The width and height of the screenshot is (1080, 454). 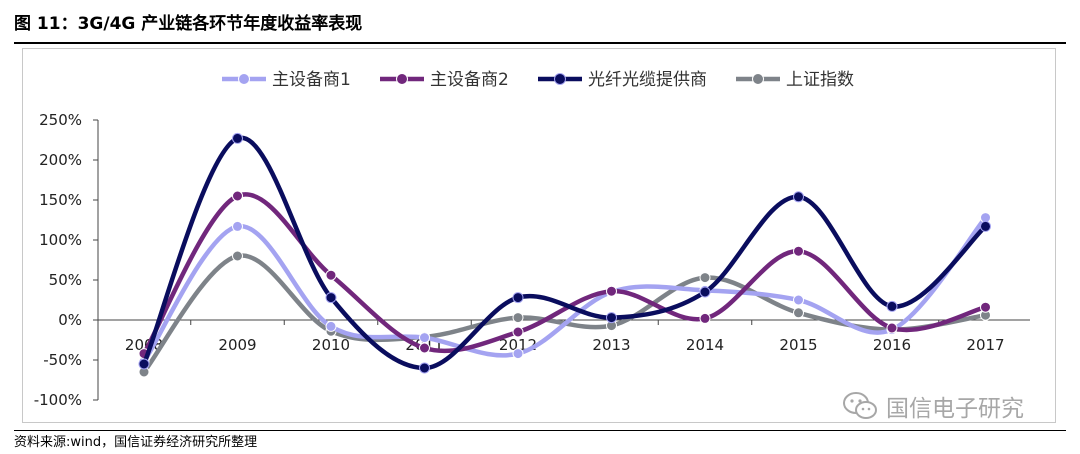 I want to click on y-tick-label: 250%, so click(x=60, y=120).